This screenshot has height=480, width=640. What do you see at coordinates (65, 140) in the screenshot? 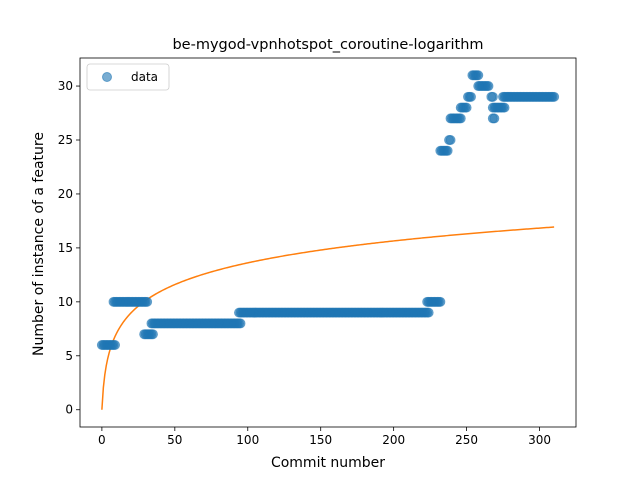
I see `y-tick-label: 25` at bounding box center [65, 140].